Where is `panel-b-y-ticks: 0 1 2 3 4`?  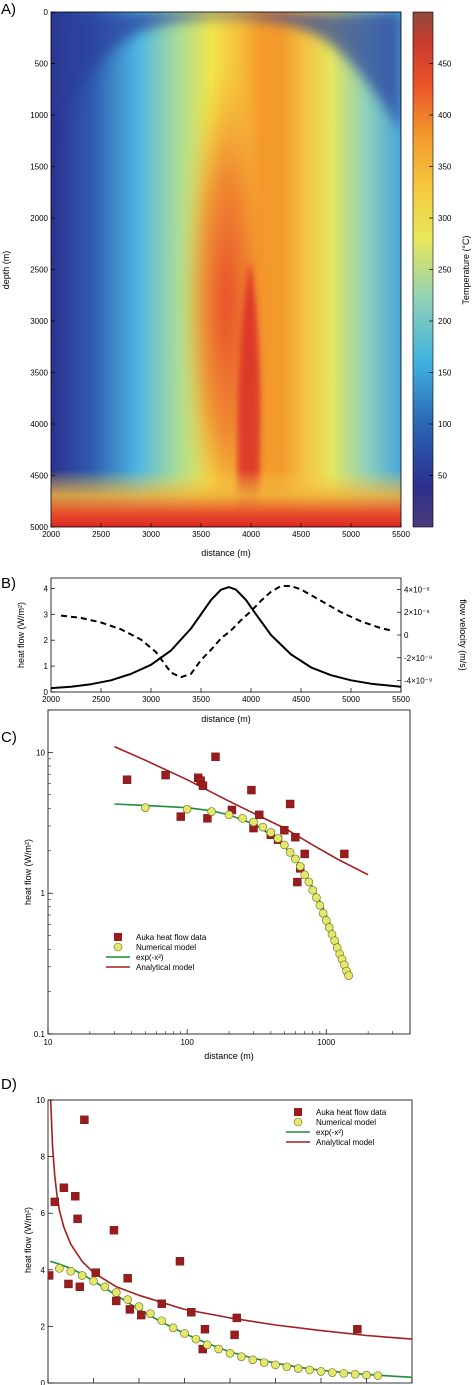 panel-b-y-ticks: 0 1 2 3 4 is located at coordinates (49, 640).